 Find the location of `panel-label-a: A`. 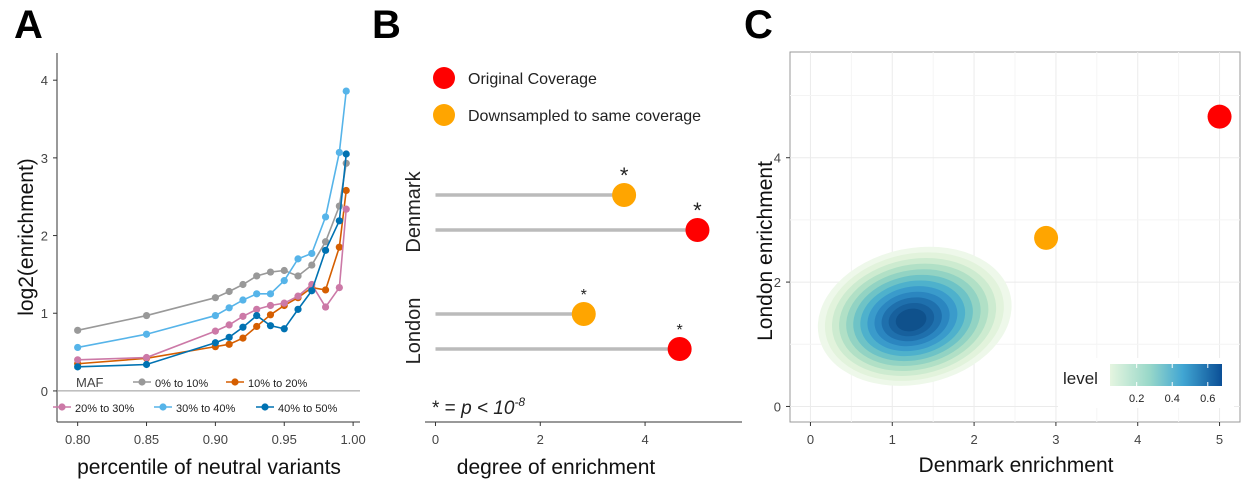

panel-label-a: A is located at coordinates (28, 25).